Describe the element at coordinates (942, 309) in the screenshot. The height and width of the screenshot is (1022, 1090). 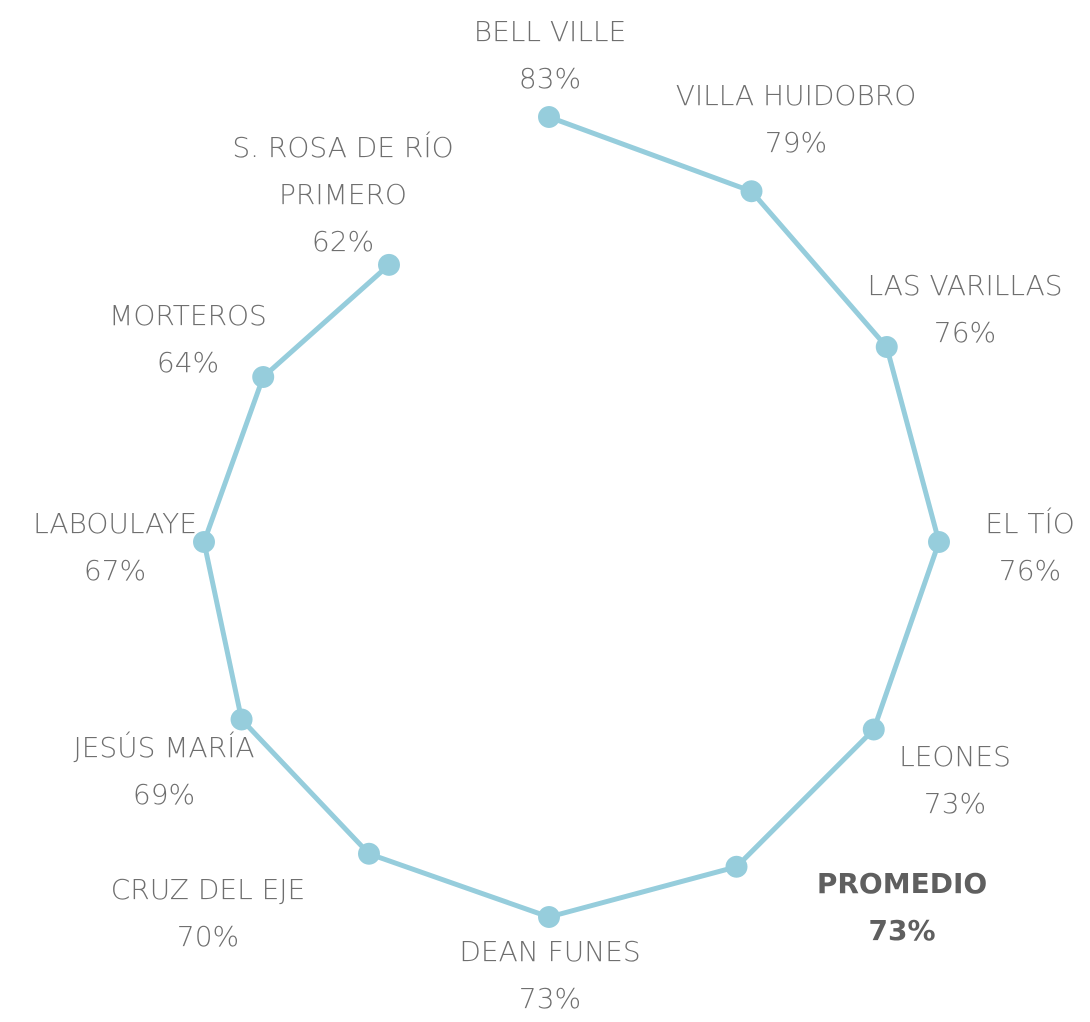
I see `point-label: LAS VARILLAS 76%` at that location.